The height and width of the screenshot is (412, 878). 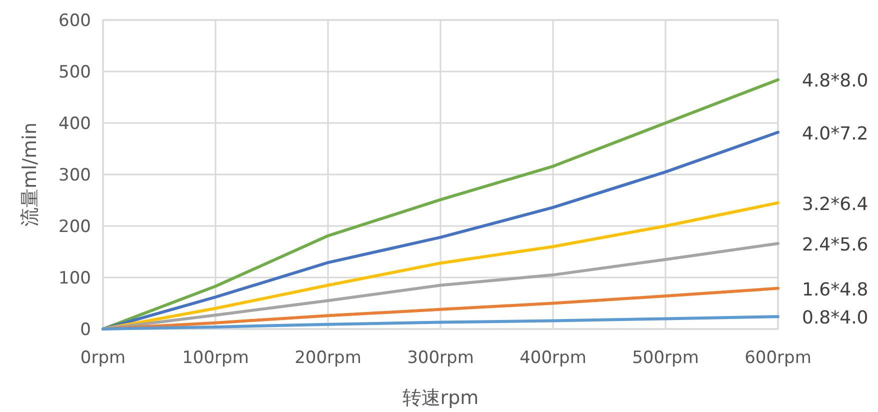 I want to click on y-tick-label: 0, so click(x=85, y=330).